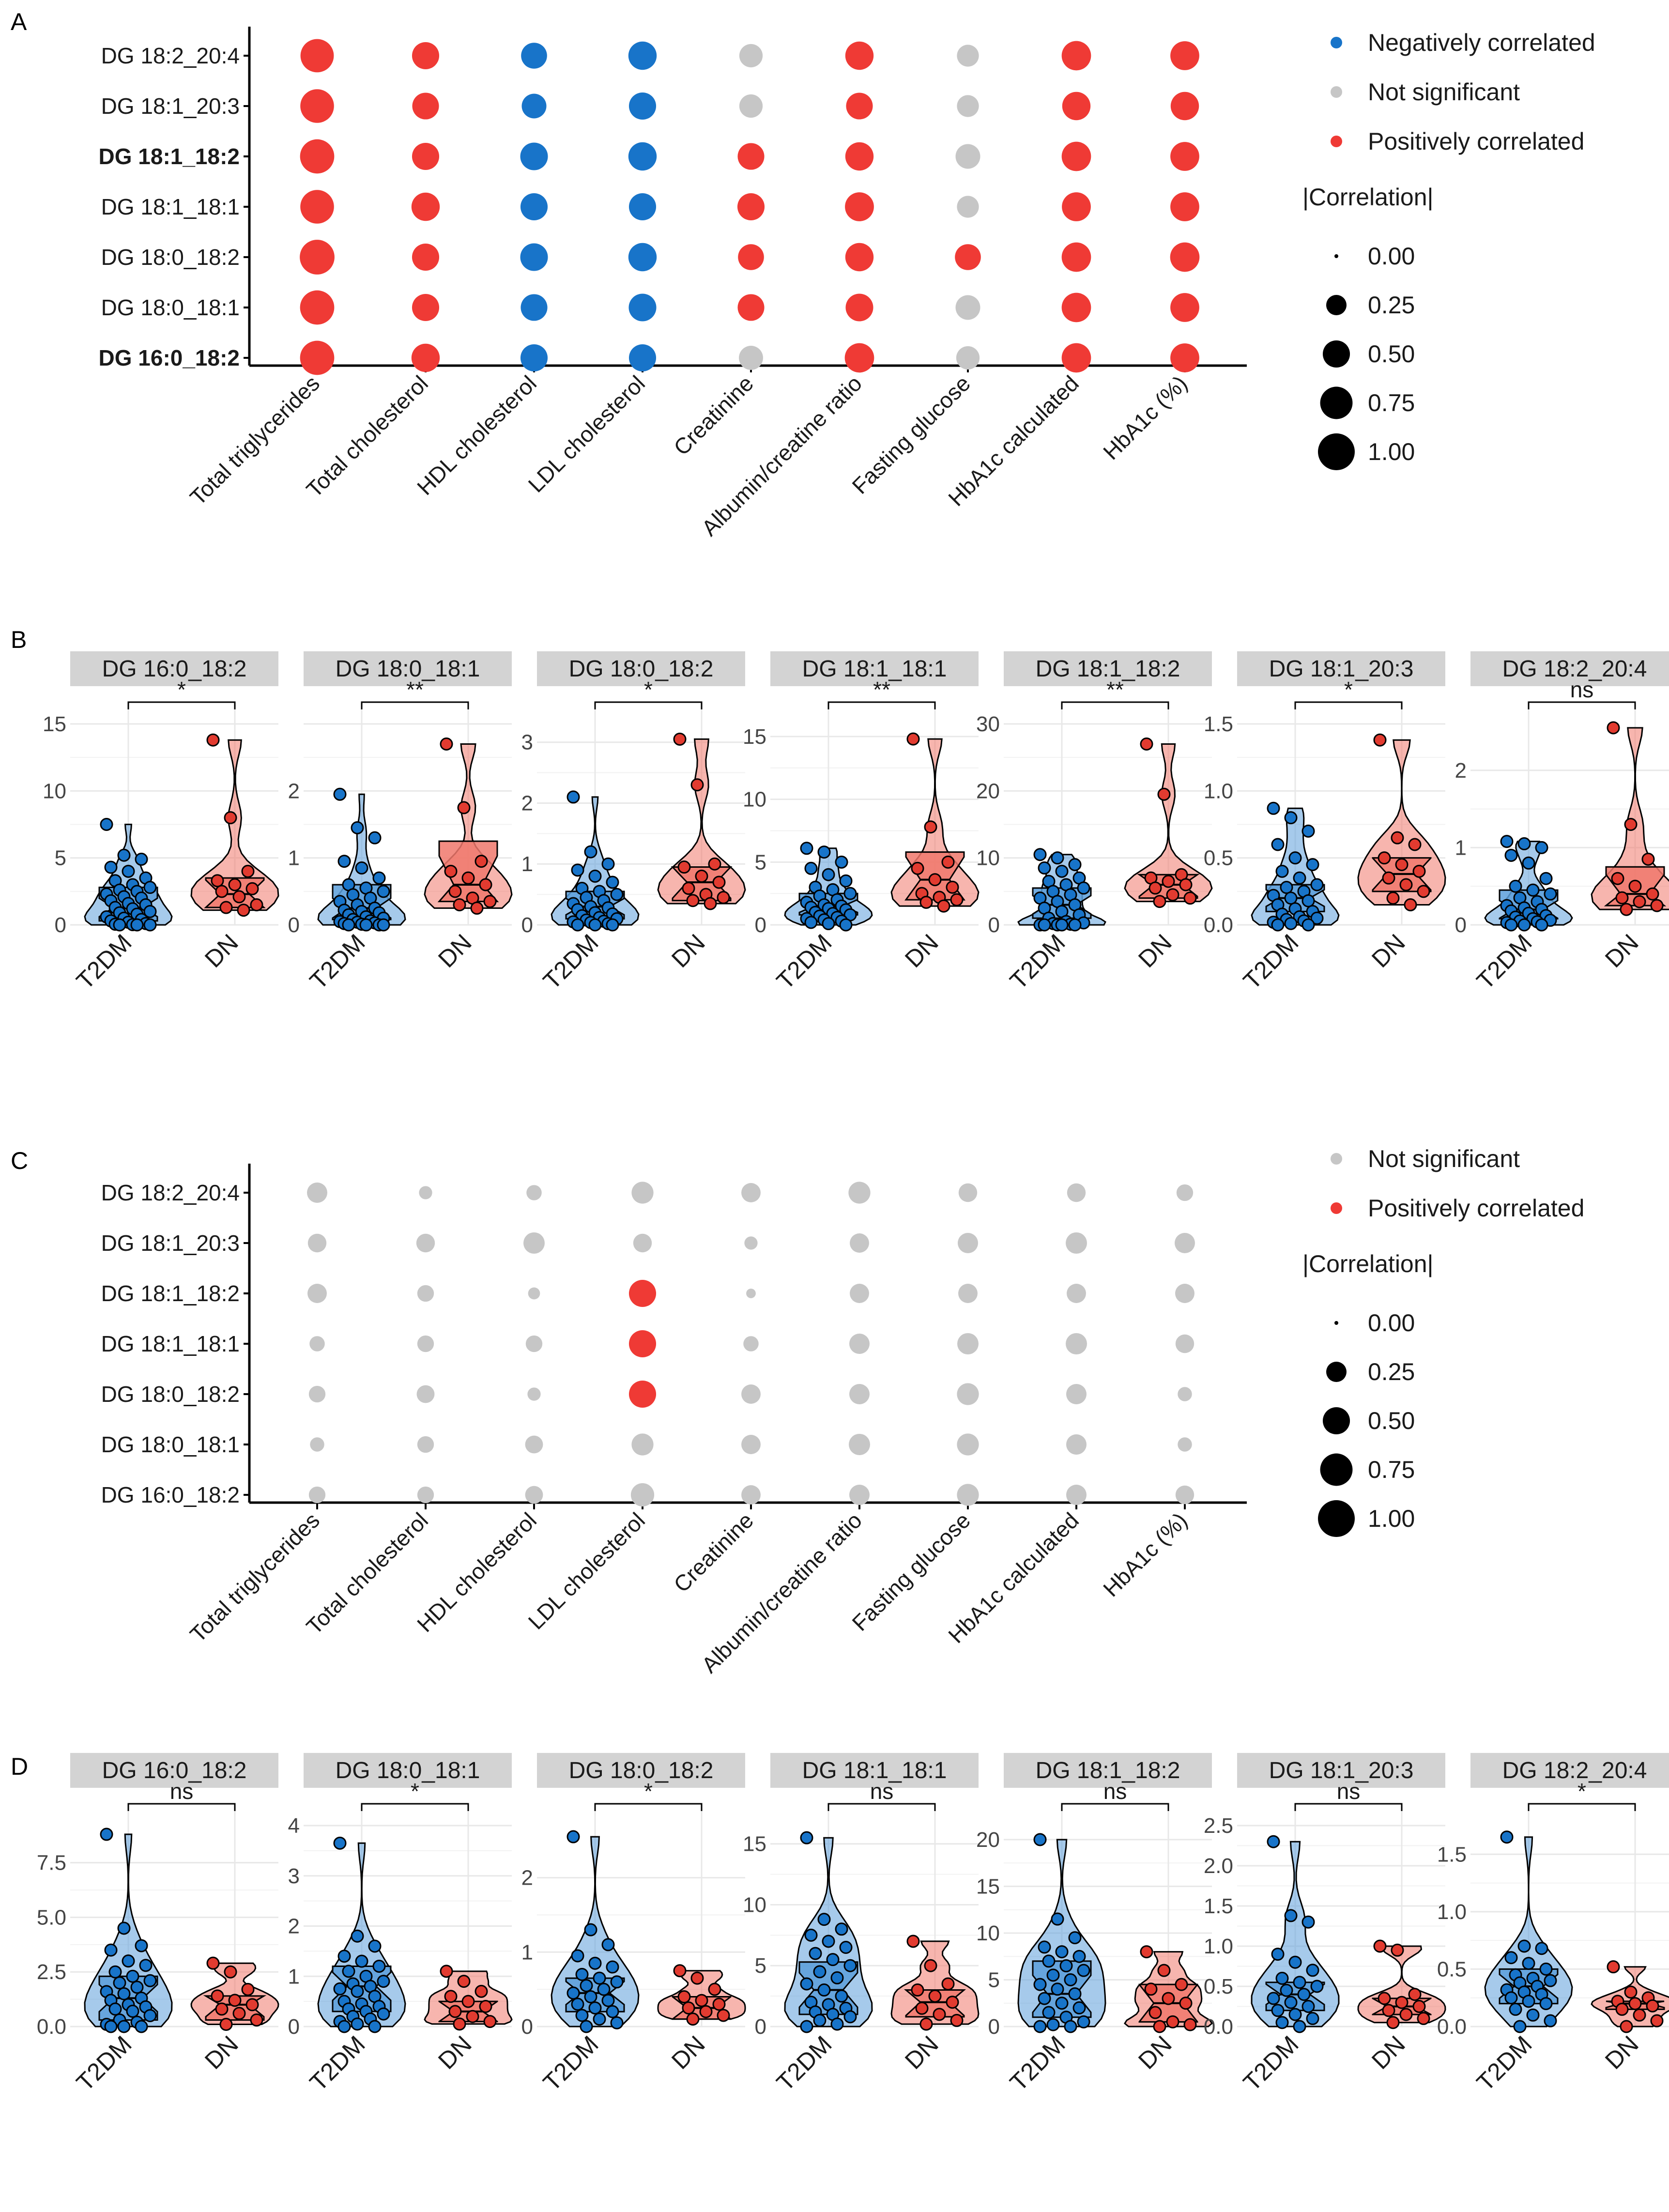 The width and height of the screenshot is (1669, 2212). I want to click on bubble-dg-18-2-20-4-total-cholesterol, so click(425, 1193).